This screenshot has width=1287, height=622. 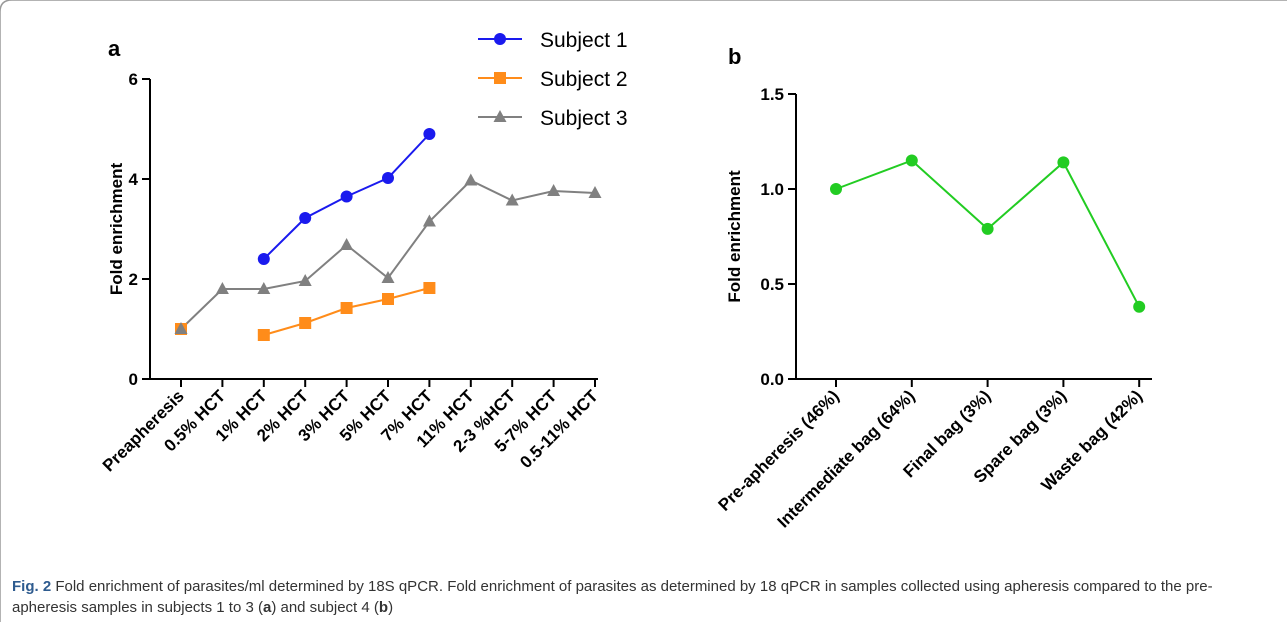 I want to click on panel-b-y-tick-label: 0.0, so click(x=772, y=379).